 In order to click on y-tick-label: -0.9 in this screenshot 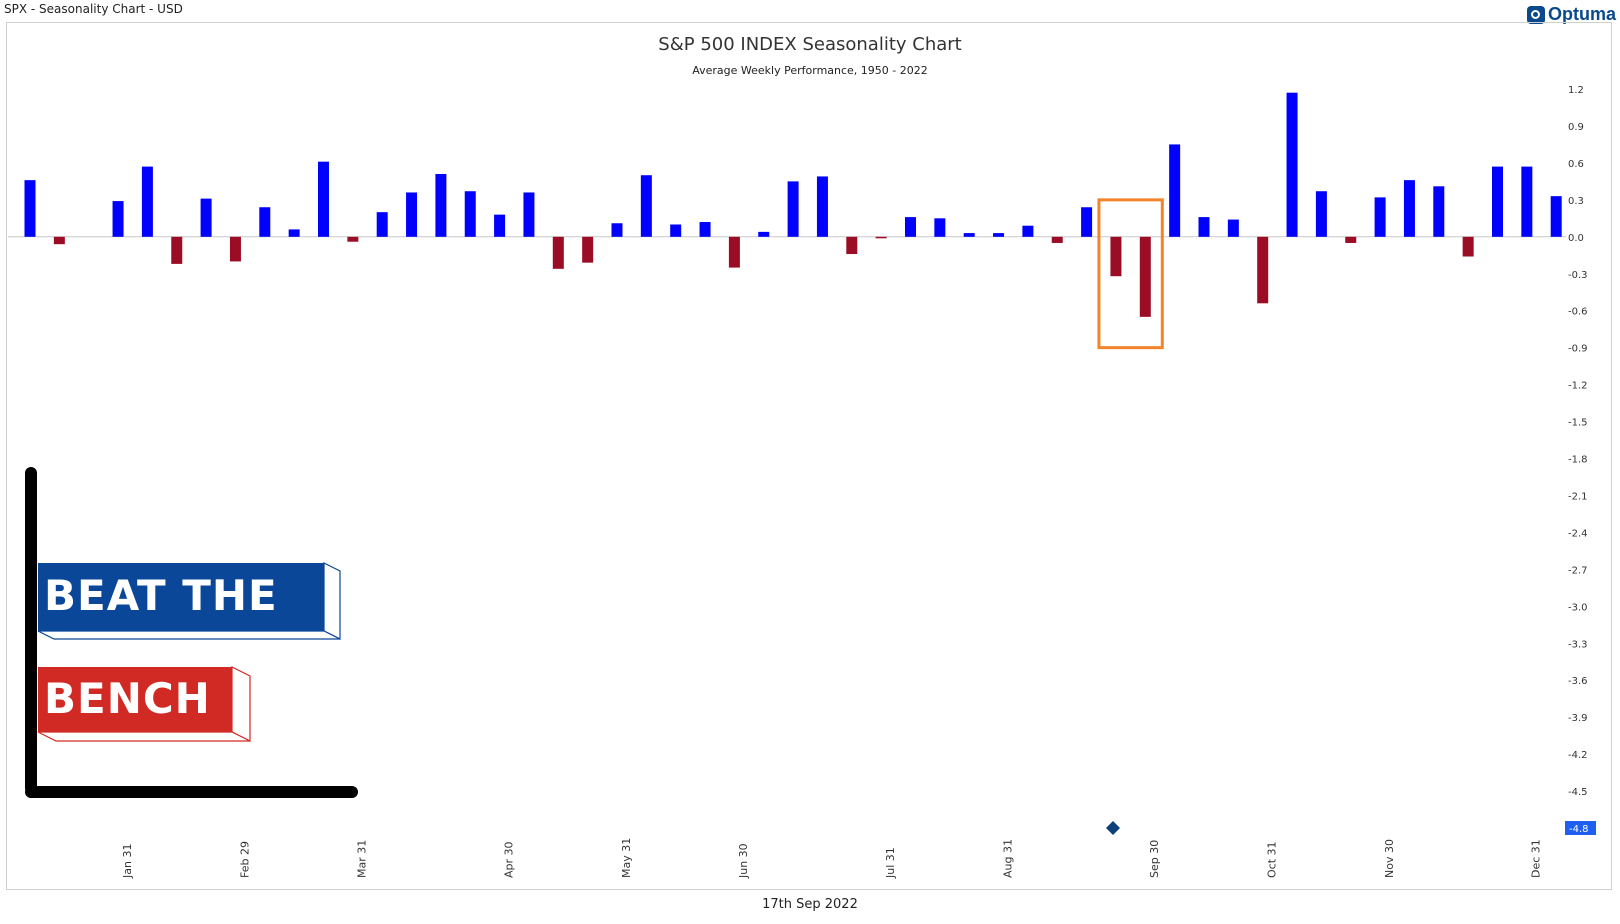, I will do `click(1578, 349)`.